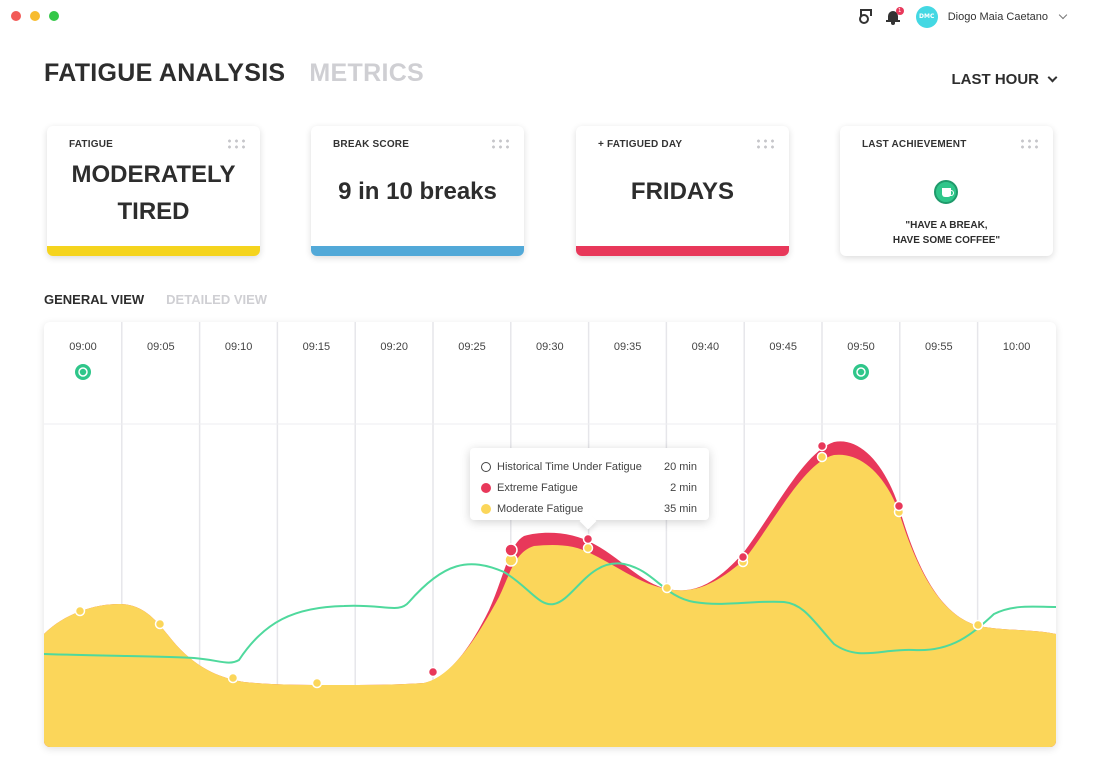 The height and width of the screenshot is (781, 1100). Describe the element at coordinates (317, 347) in the screenshot. I see `time-tick-label: 09:15` at that location.